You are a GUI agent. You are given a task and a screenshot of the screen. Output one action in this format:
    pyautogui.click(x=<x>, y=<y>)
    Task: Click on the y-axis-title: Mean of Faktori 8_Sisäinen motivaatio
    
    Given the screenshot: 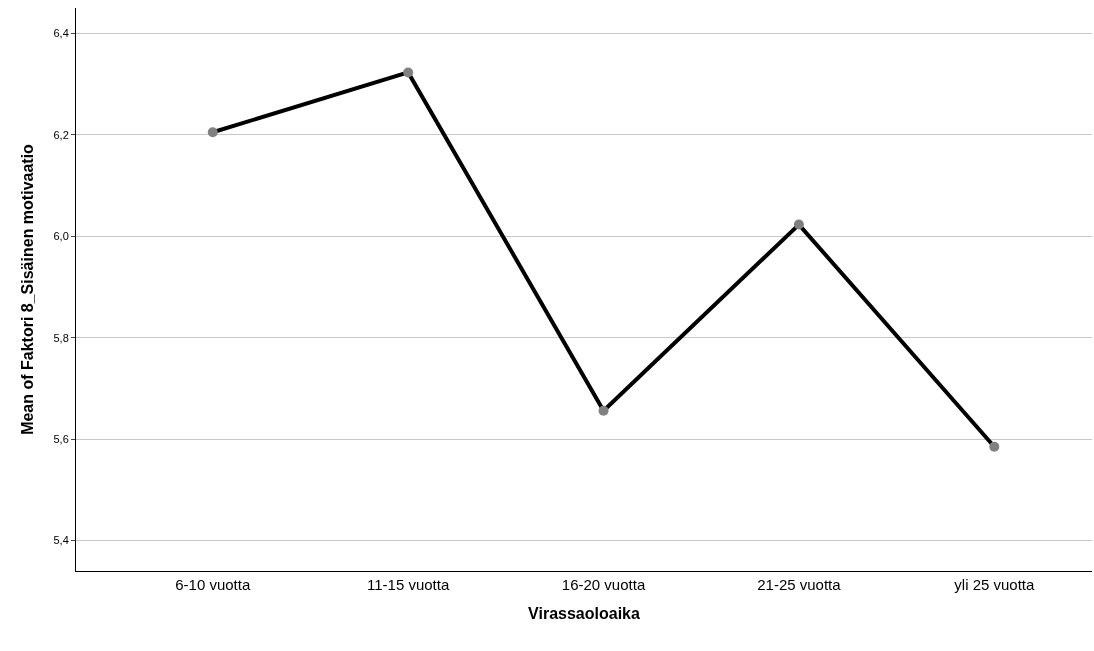 What is the action you would take?
    pyautogui.click(x=28, y=289)
    